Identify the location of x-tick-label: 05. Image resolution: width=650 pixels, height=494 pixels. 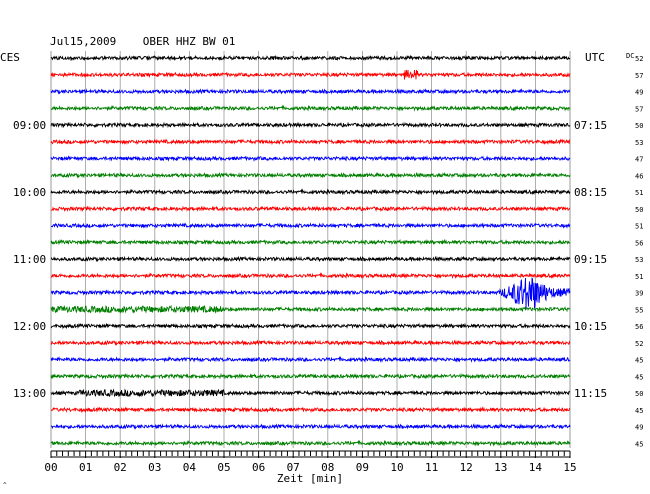
(223, 467).